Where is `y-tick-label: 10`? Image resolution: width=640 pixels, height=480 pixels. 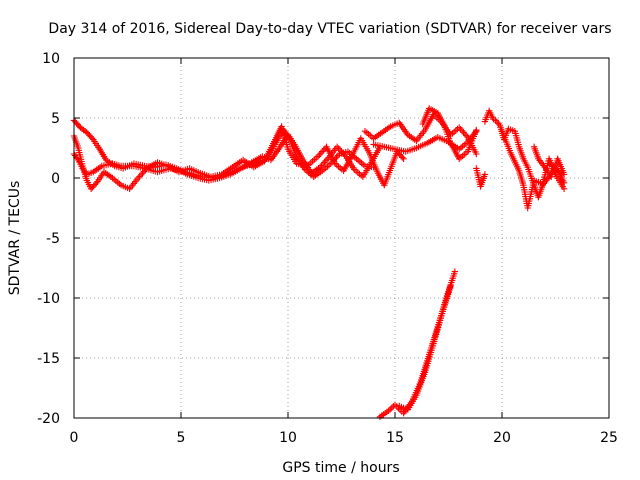 y-tick-label: 10 is located at coordinates (51, 59).